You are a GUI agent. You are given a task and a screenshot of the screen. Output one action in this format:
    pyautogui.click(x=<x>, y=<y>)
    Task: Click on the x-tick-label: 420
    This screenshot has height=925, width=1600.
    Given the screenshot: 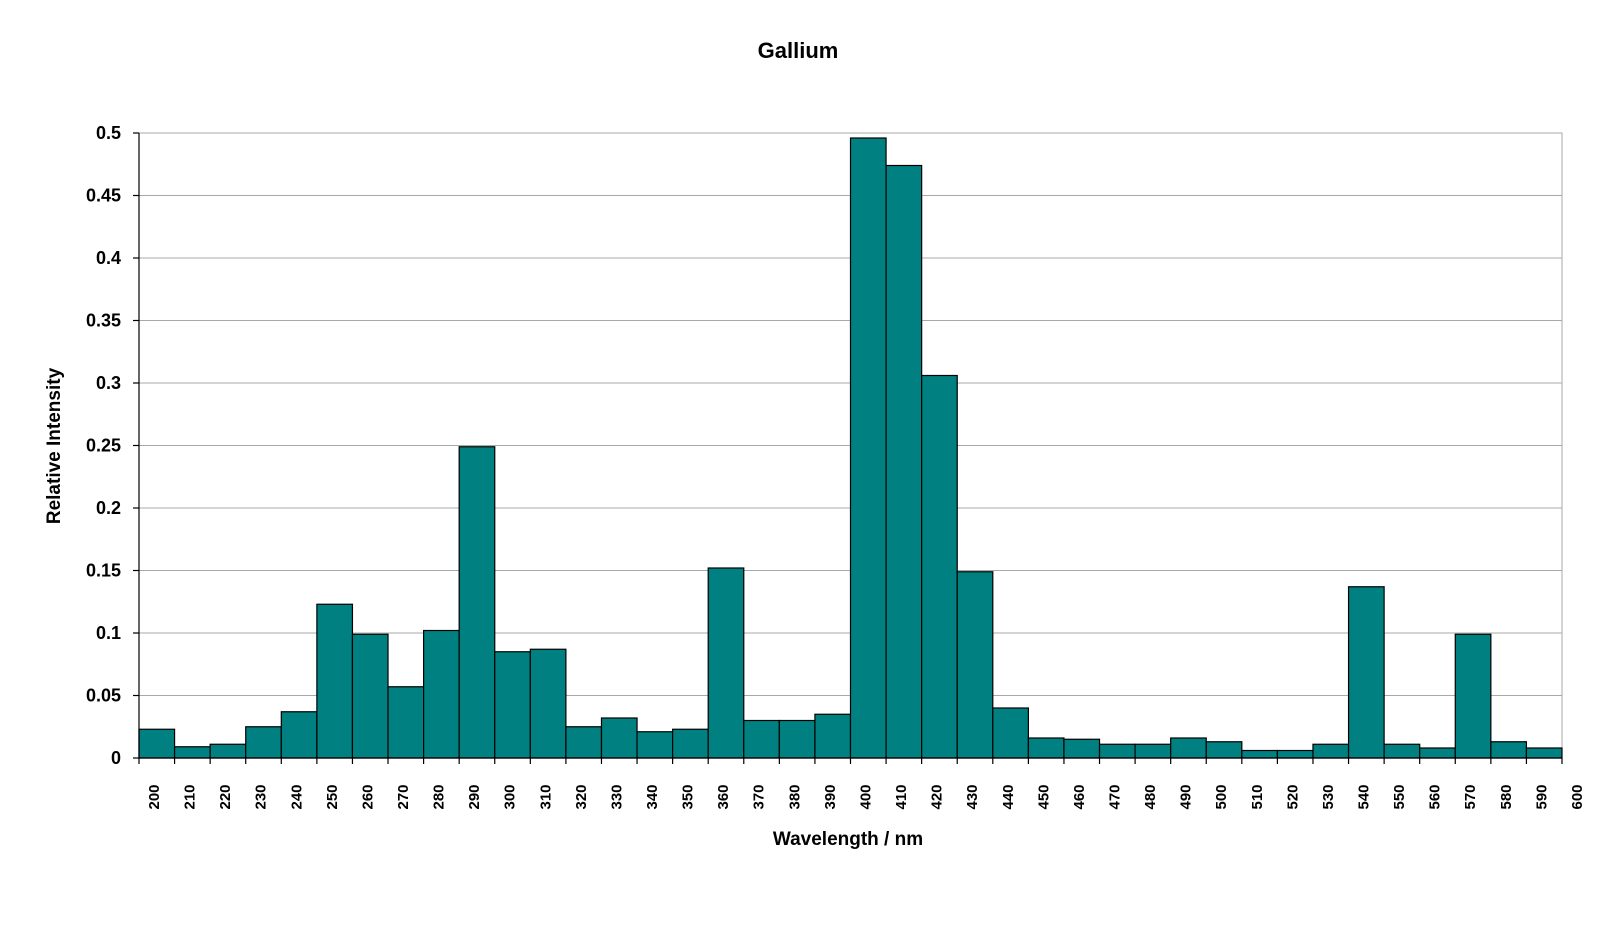 What is the action you would take?
    pyautogui.click(x=937, y=796)
    